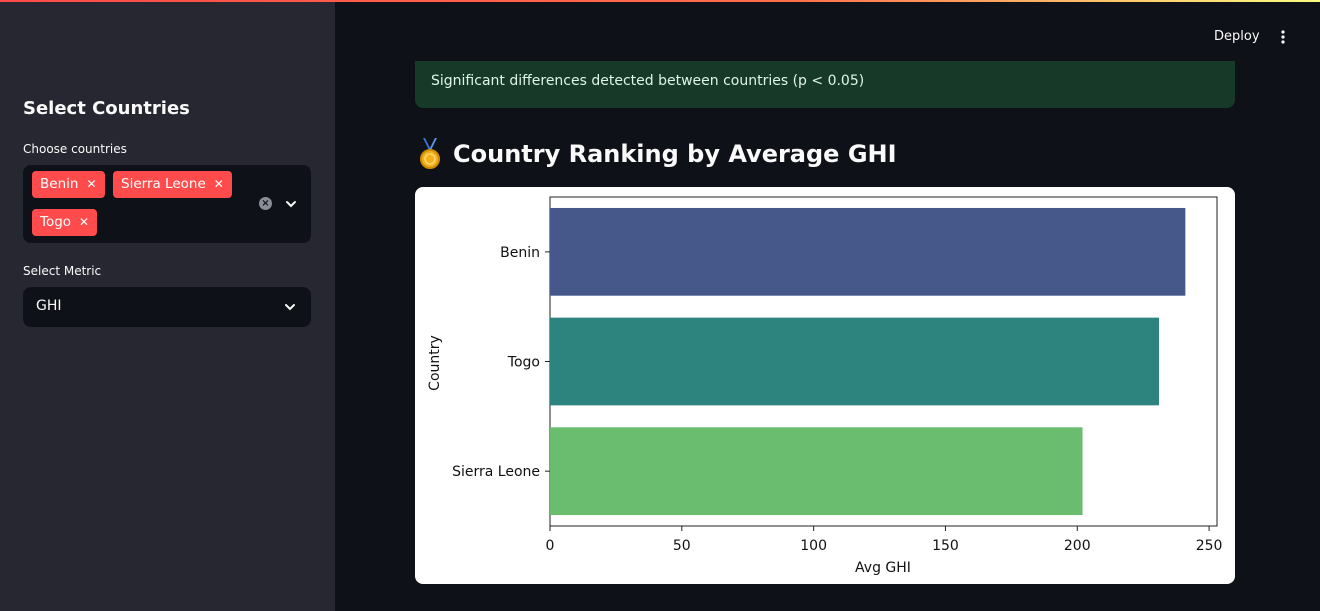  What do you see at coordinates (1237, 36) in the screenshot?
I see `deploy-button: Deploy` at bounding box center [1237, 36].